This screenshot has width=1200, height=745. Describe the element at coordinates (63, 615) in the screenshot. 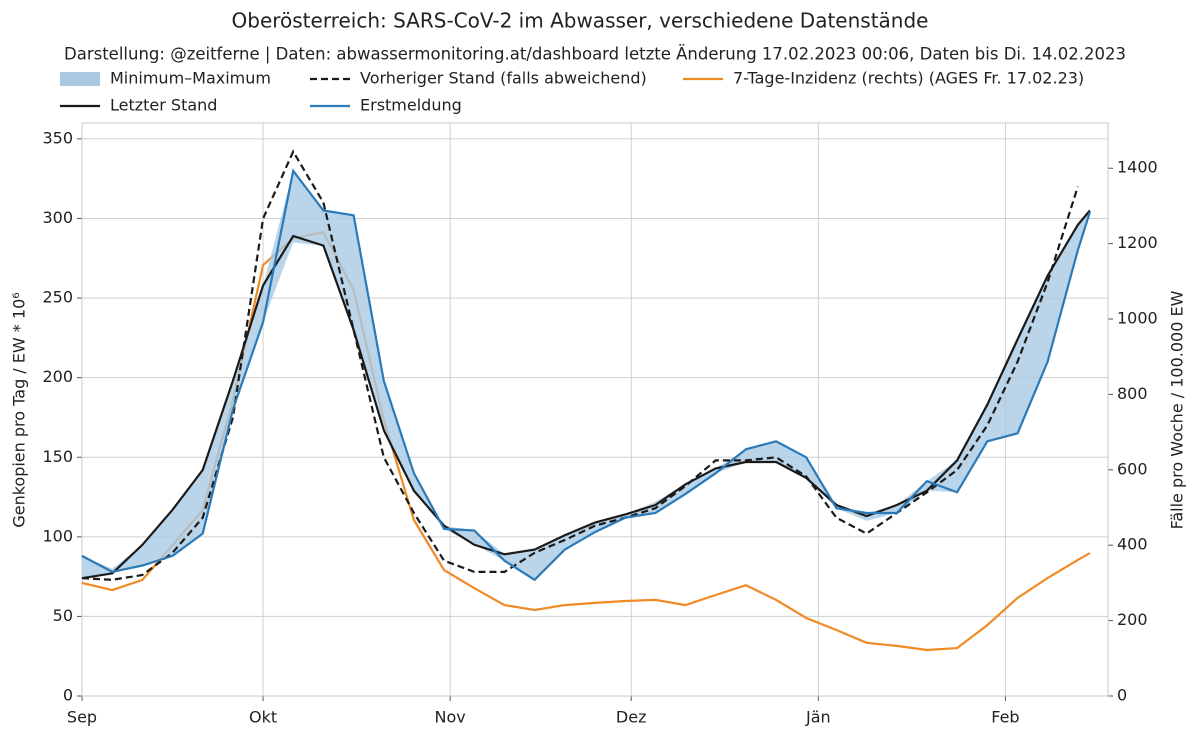

I see `y-tick-label: 50` at that location.